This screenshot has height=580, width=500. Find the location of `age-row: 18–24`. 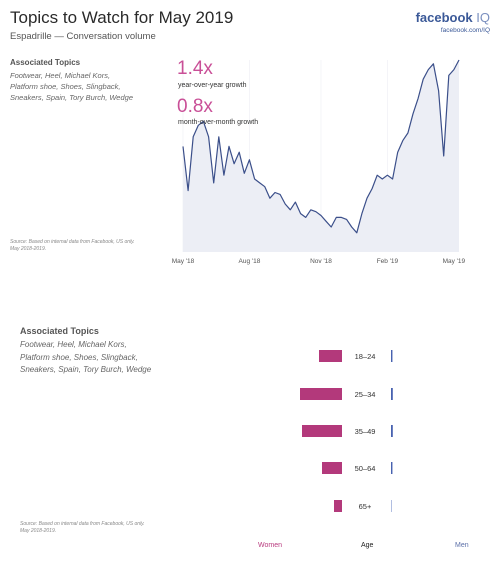

age-row: 18–24 is located at coordinates (356, 356).